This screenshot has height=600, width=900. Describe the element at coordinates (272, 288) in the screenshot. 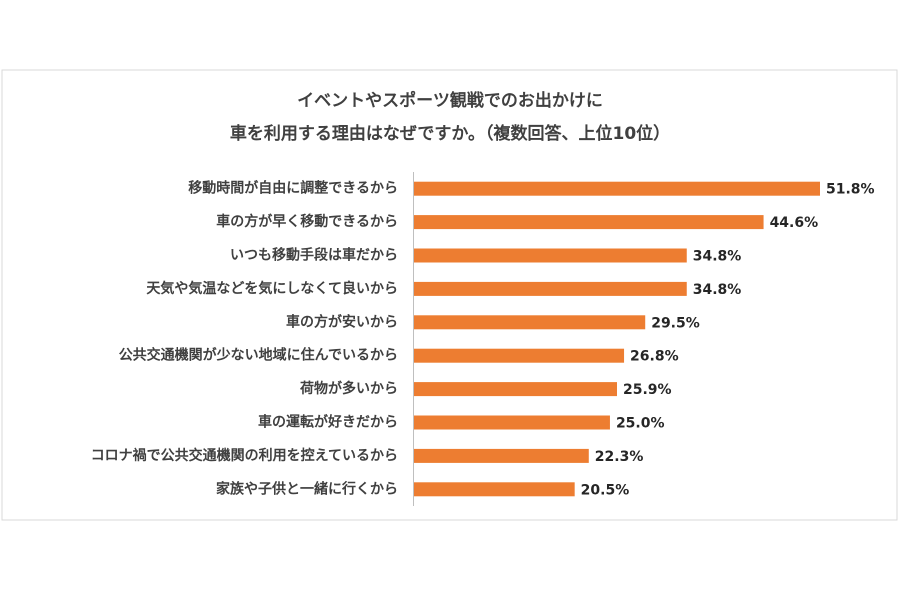

I see `category-label: 天気や気温などを気にしなくて良いから` at that location.